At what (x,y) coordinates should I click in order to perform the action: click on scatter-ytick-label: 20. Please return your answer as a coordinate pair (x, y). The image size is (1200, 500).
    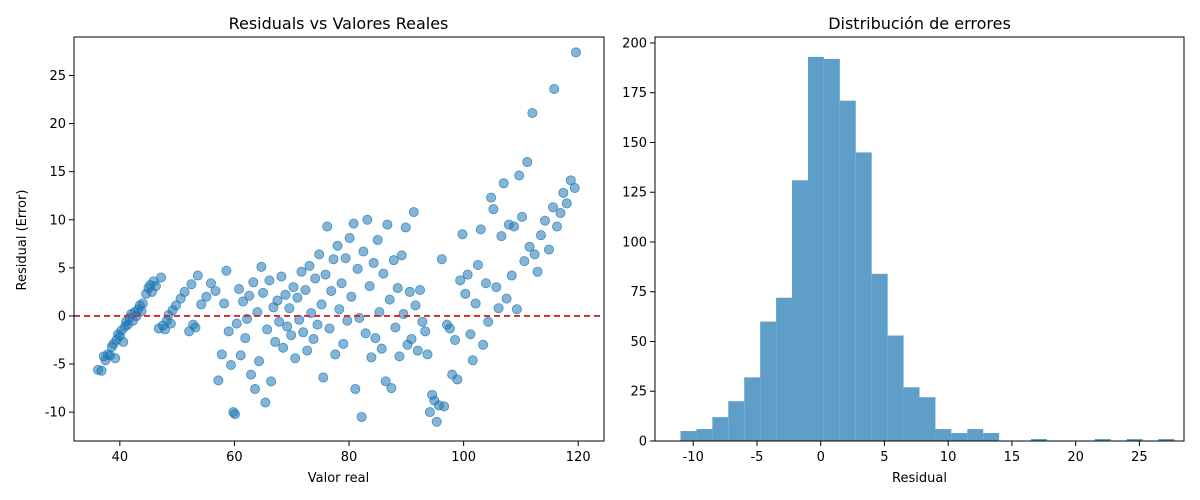
    Looking at the image, I should click on (57, 124).